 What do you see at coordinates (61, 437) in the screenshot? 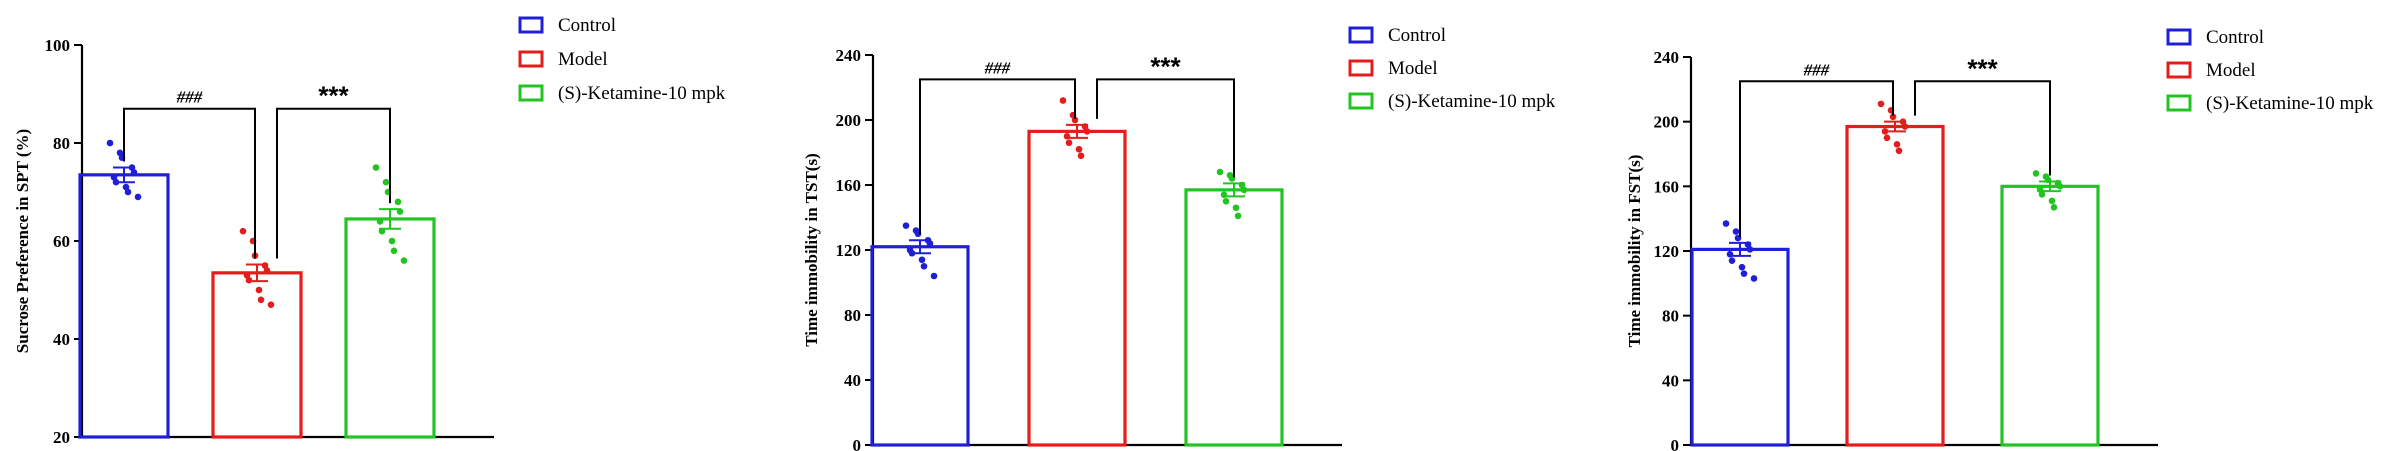
I see `y-tick-label: 20` at bounding box center [61, 437].